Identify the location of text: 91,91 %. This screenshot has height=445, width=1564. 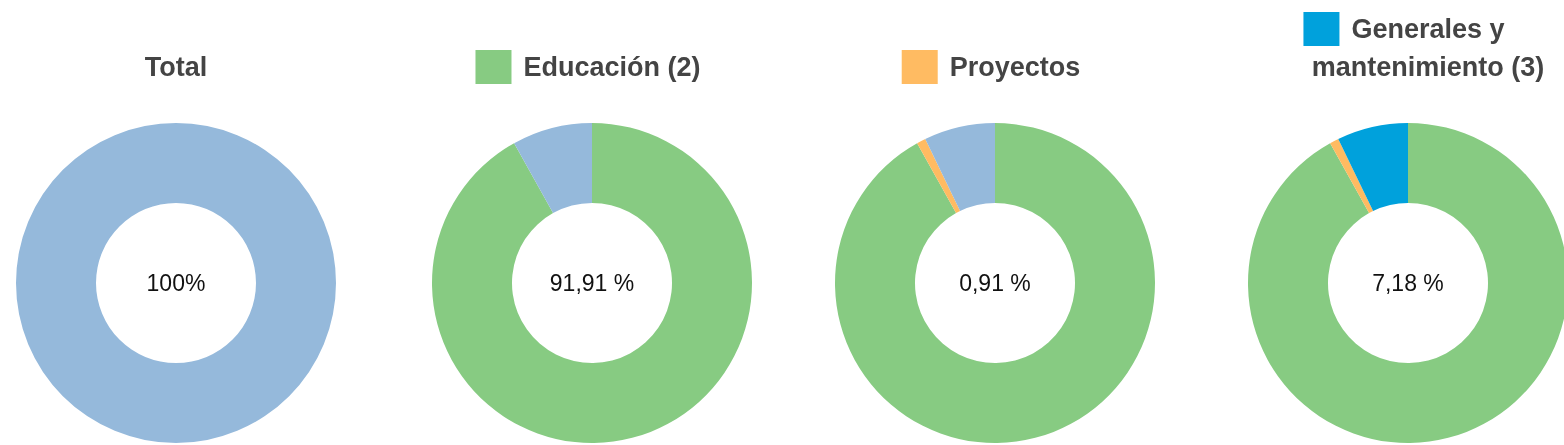
(592, 283).